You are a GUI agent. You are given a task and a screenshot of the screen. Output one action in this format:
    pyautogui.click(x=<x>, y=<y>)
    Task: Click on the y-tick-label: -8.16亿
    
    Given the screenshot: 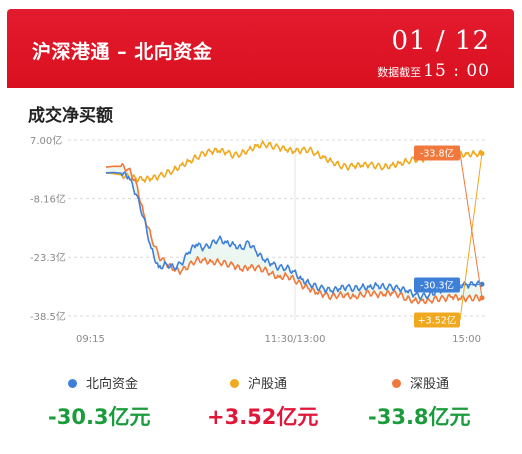 What is the action you would take?
    pyautogui.click(x=48, y=199)
    